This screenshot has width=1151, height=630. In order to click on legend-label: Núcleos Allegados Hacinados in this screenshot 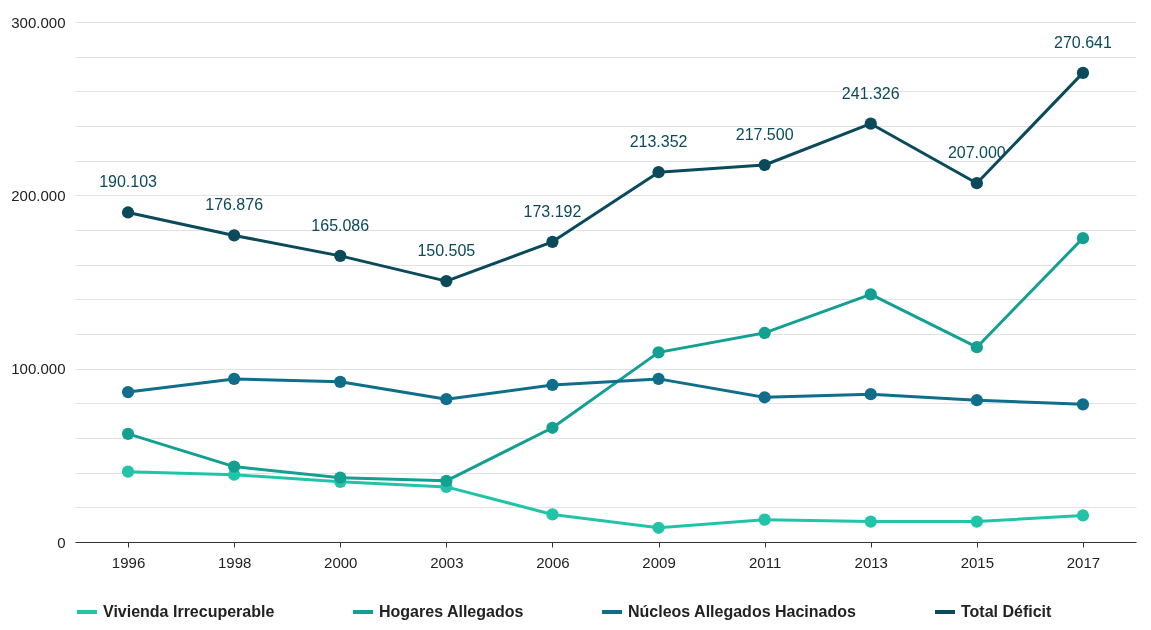, I will do `click(742, 611)`.